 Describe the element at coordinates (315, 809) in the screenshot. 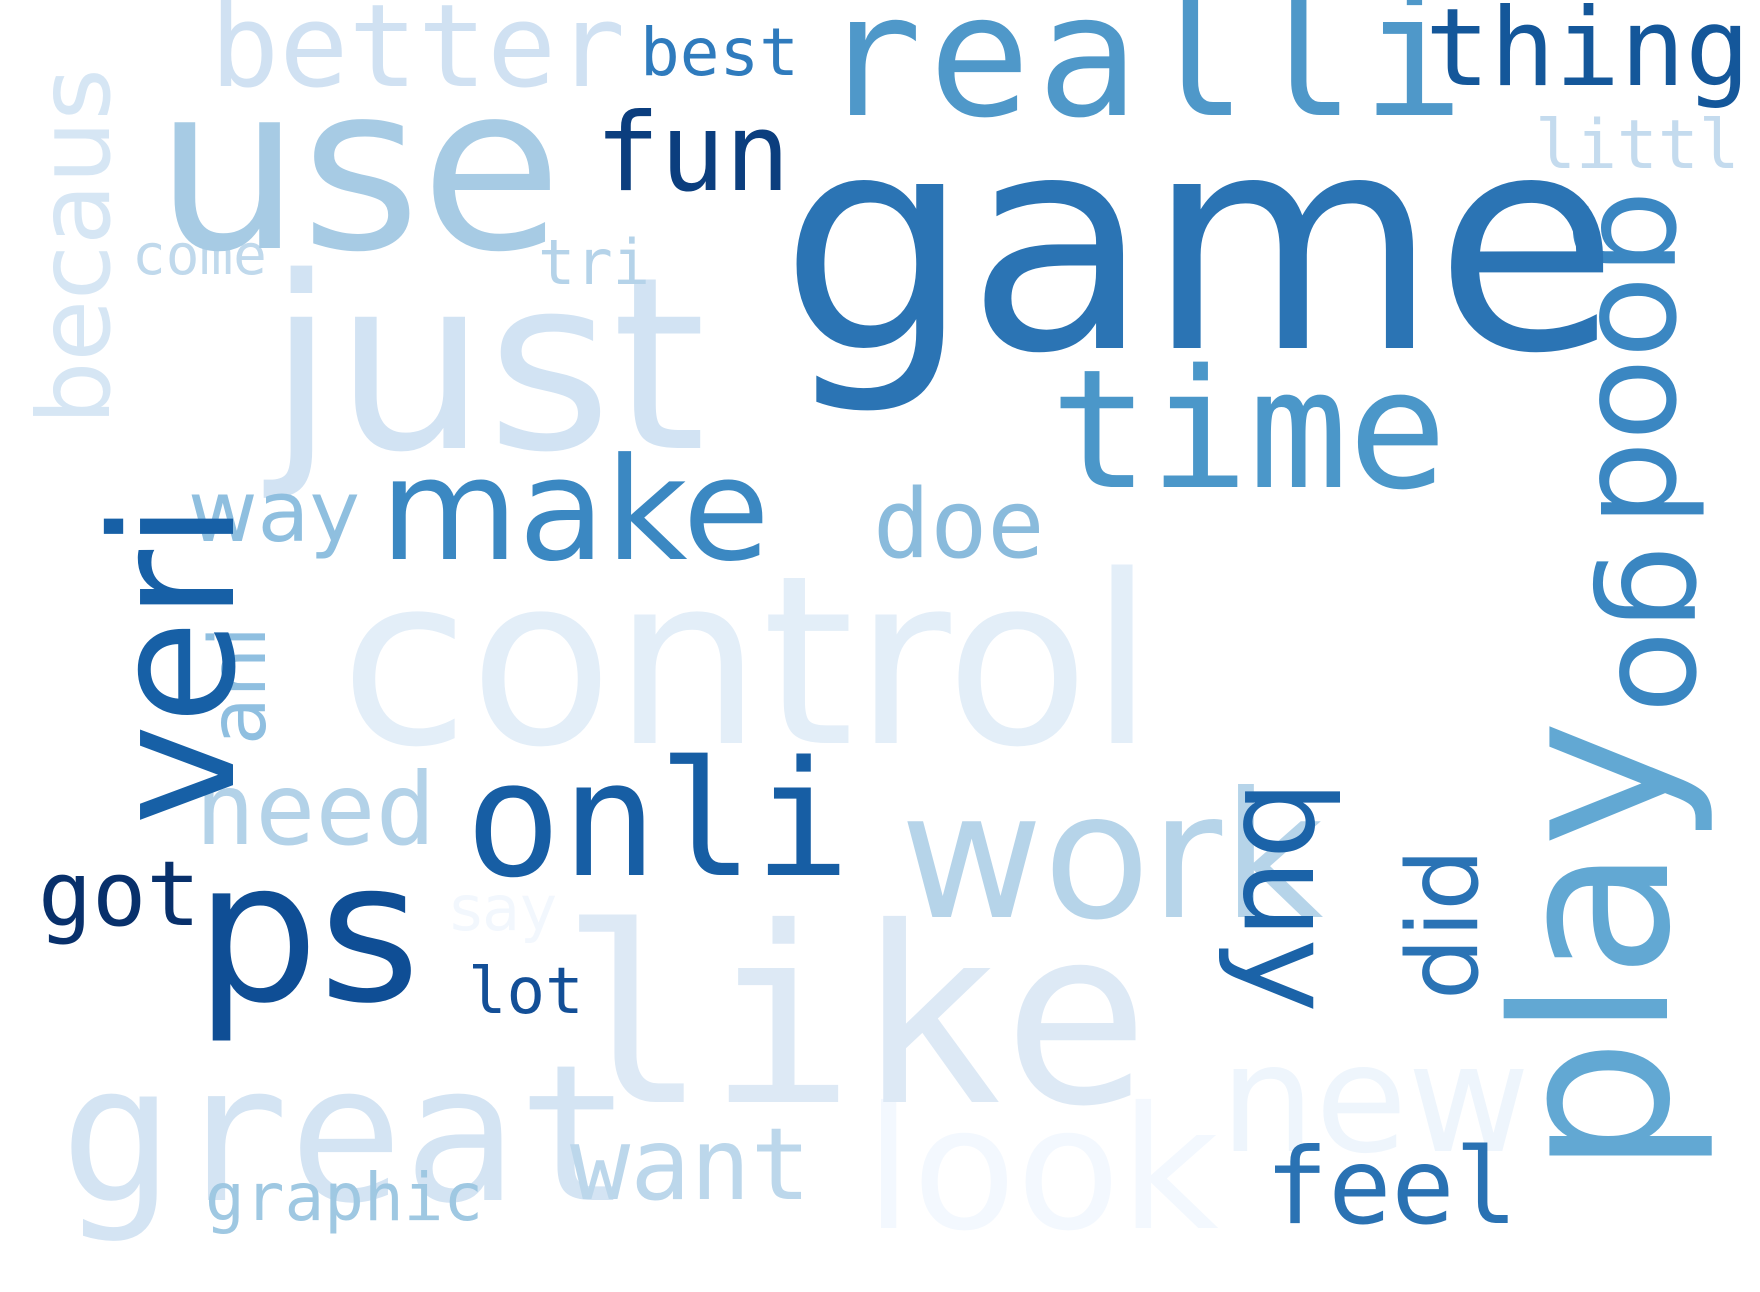

I see `word-need: need` at that location.